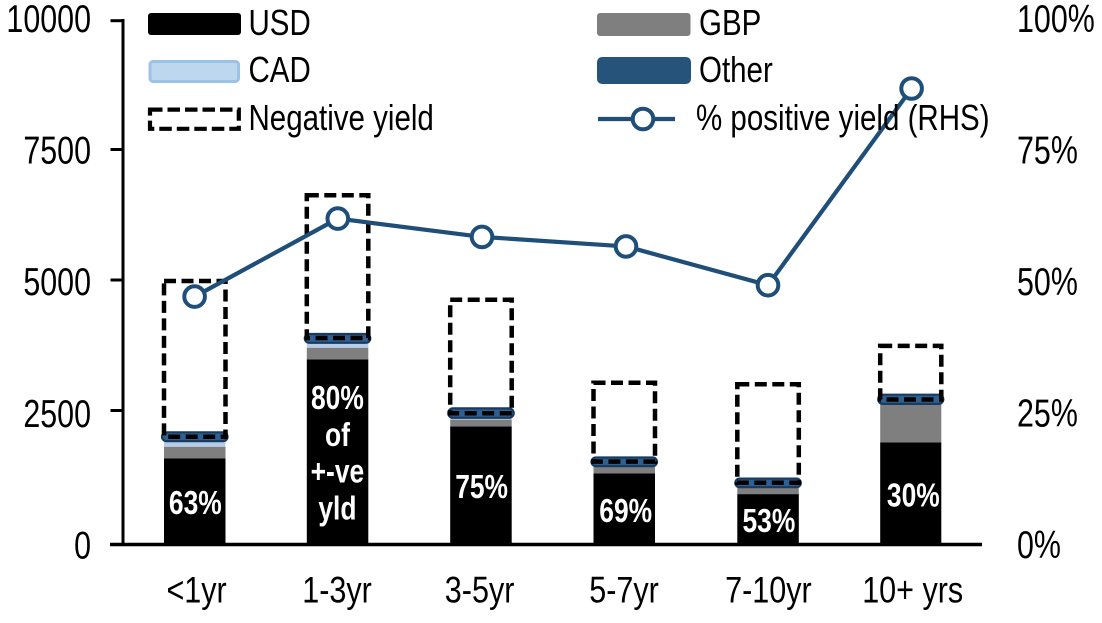 The width and height of the screenshot is (1102, 623). What do you see at coordinates (624, 591) in the screenshot?
I see `svg-text: 5-7yr` at bounding box center [624, 591].